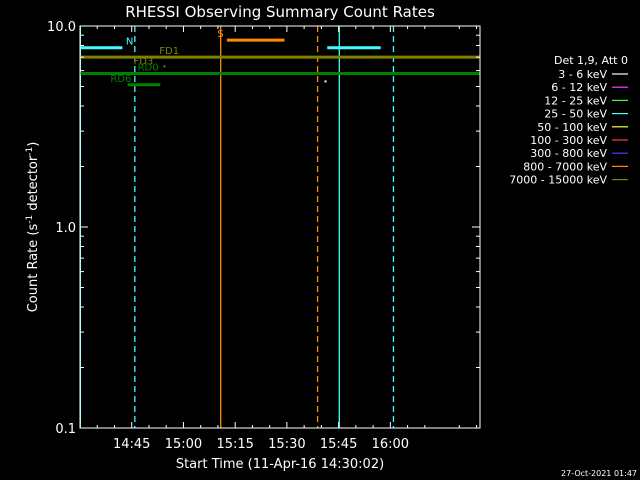 This screenshot has height=480, width=640. What do you see at coordinates (390, 444) in the screenshot?
I see `x-tick-label-16:00: 16:00` at bounding box center [390, 444].